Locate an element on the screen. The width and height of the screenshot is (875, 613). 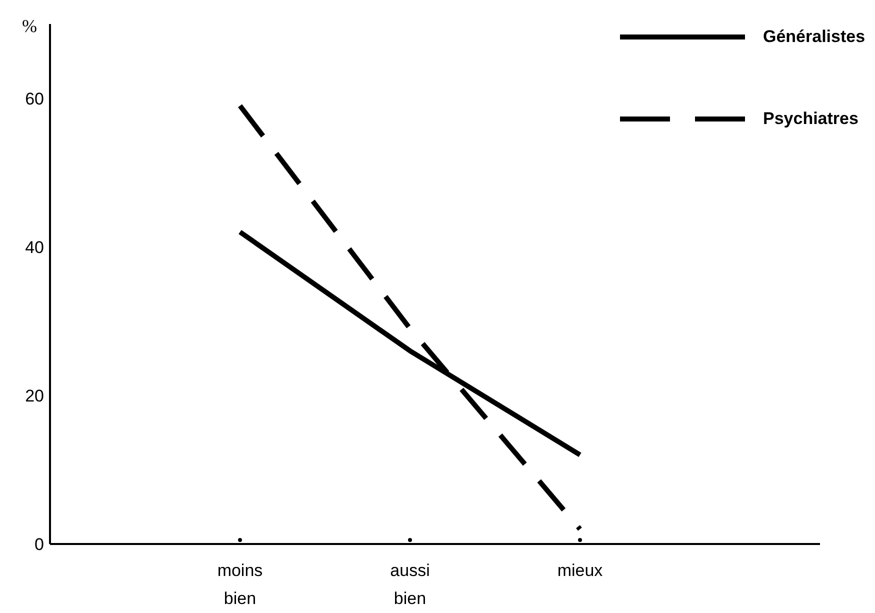
y-tick-label: 0 is located at coordinates (39, 544).